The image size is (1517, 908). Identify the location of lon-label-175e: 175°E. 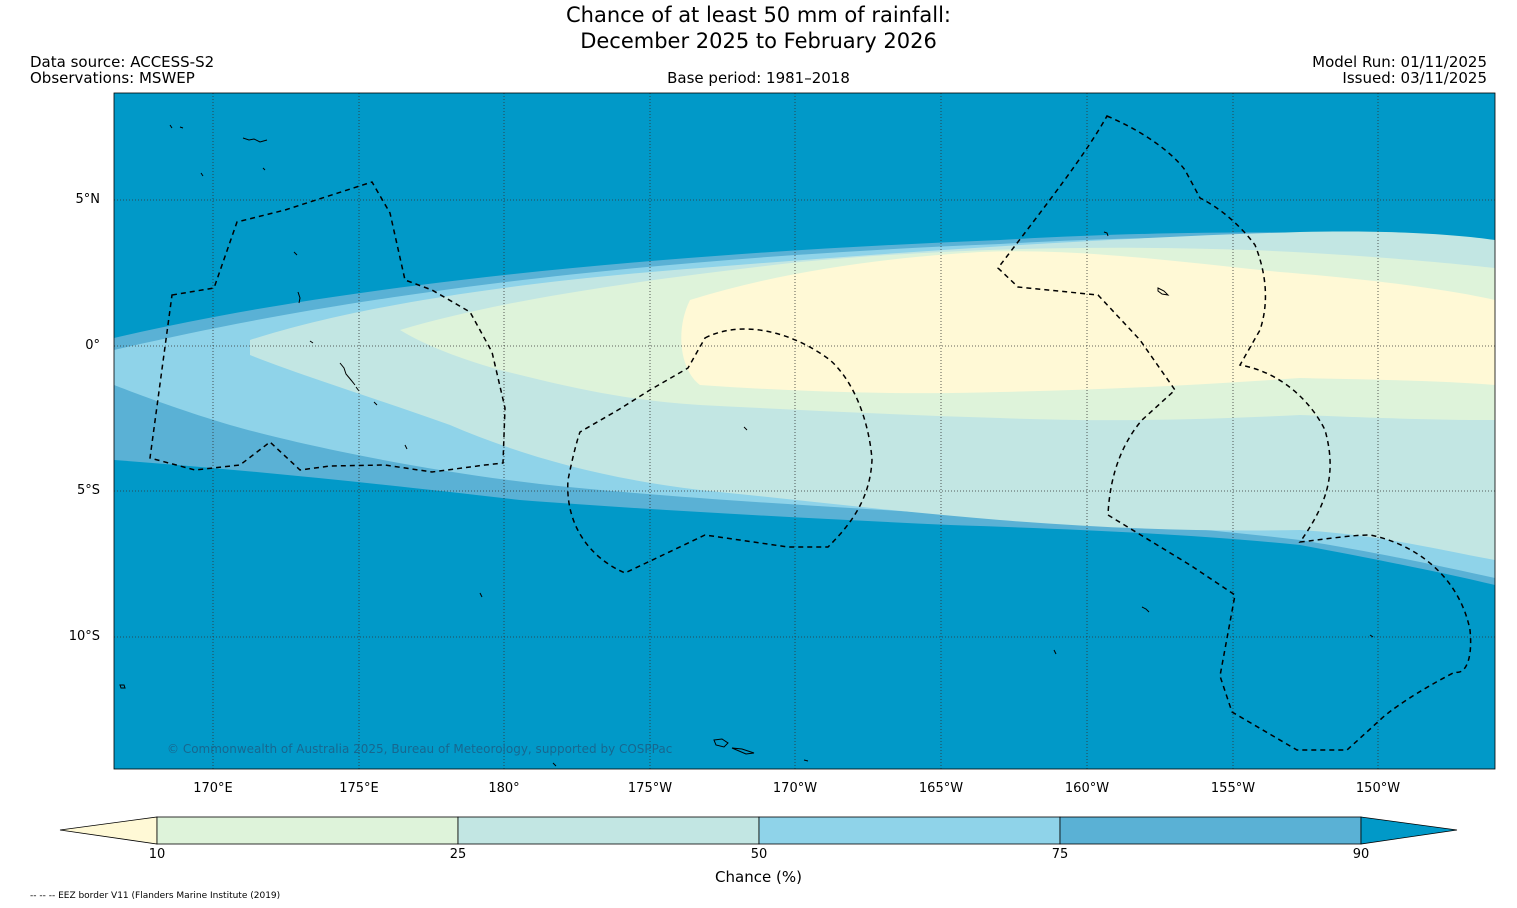
(359, 788).